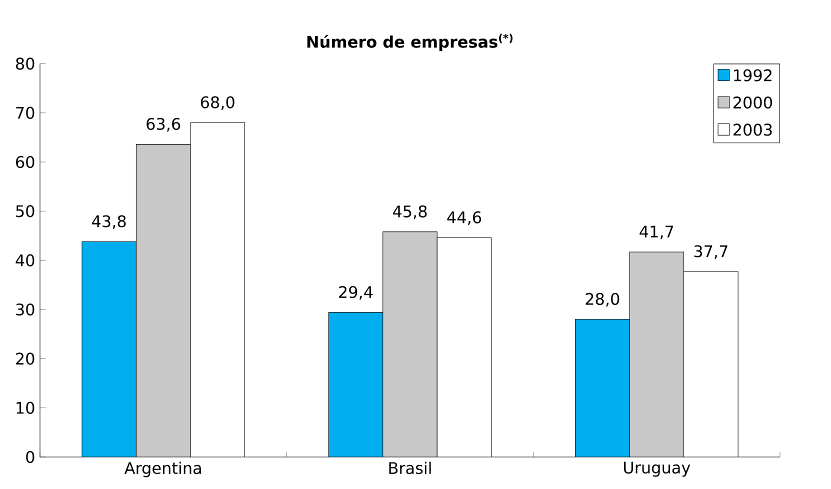 The width and height of the screenshot is (831, 489). I want to click on y-tick-label: 0, so click(30, 457).